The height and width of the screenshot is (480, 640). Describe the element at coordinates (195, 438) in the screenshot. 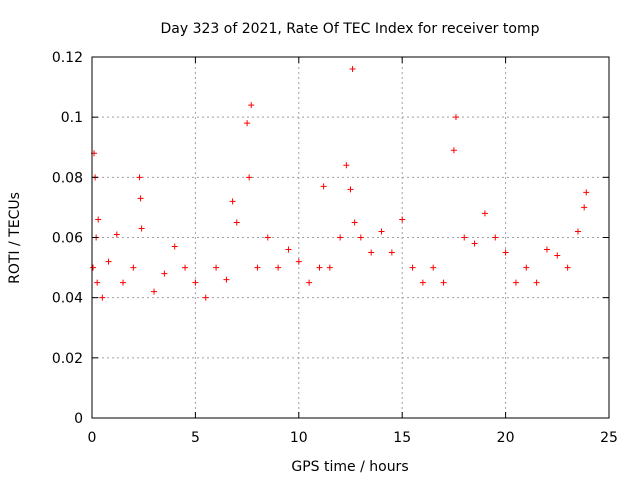

I see `x-tick-label: 5` at that location.